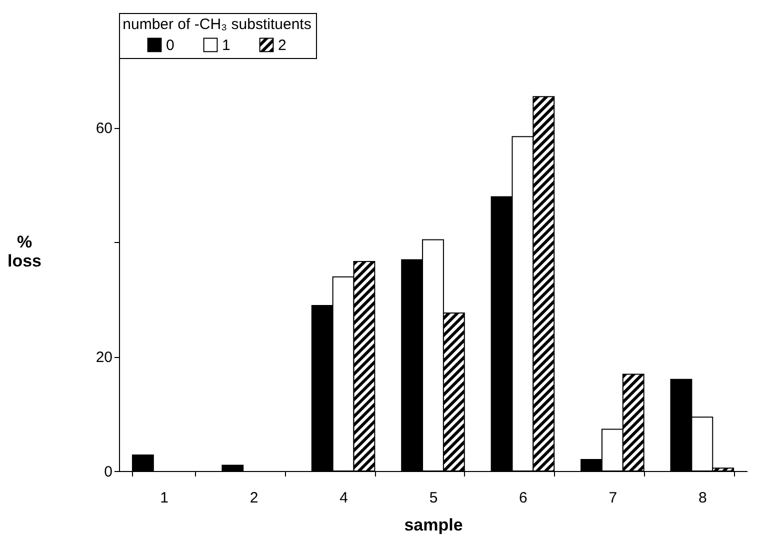 This screenshot has width=758, height=548. I want to click on x-axis-title: sample, so click(433, 525).